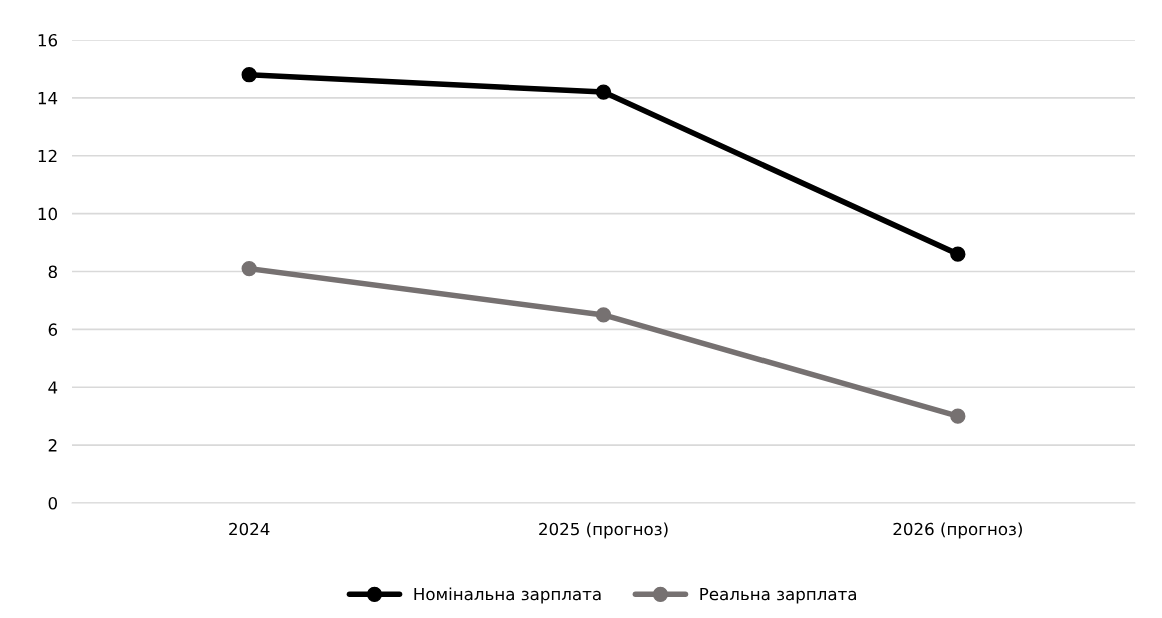  What do you see at coordinates (249, 529) in the screenshot?
I see `x-tick-label: 2024` at bounding box center [249, 529].